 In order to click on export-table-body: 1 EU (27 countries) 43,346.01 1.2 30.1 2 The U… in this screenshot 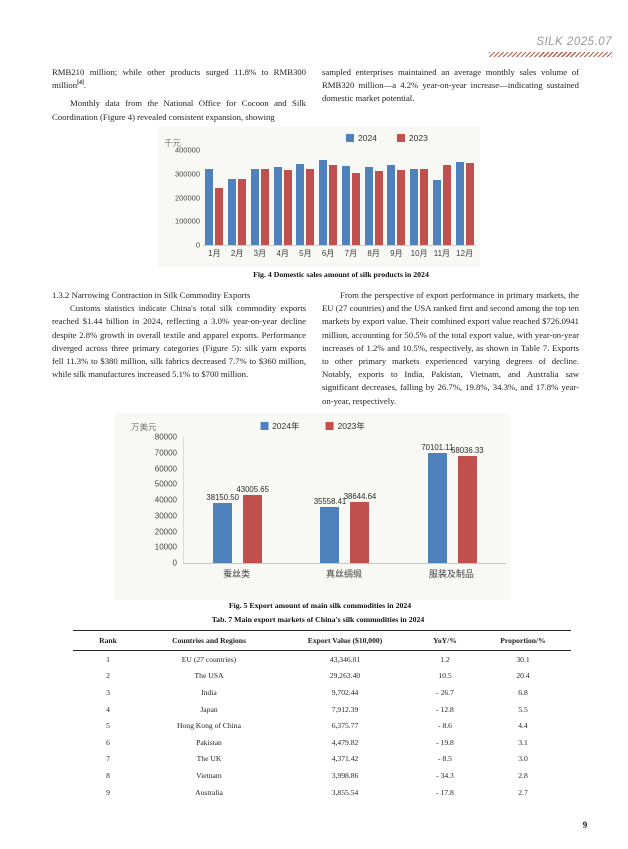, I will do `click(322, 726)`.